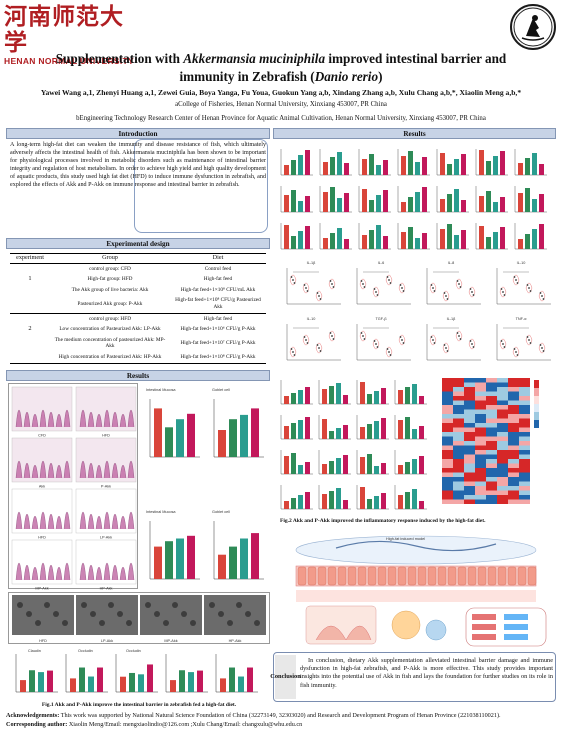 This screenshot has width=562, height=754. What do you see at coordinates (133, 651) in the screenshot?
I see `gene-title-occludin-2: Occludin` at bounding box center [133, 651].